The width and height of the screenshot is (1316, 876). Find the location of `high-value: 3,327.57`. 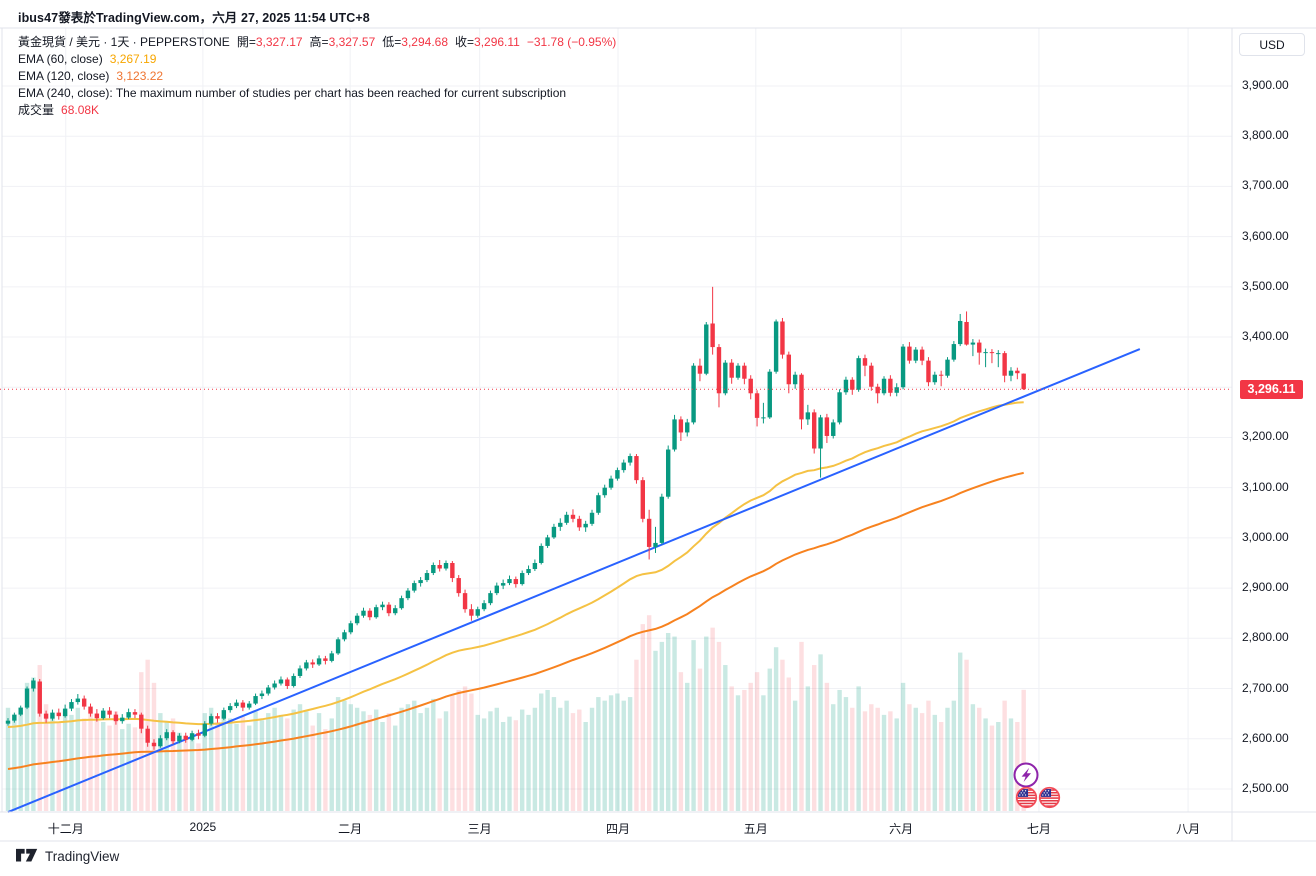

high-value: 3,327.57 is located at coordinates (352, 42).